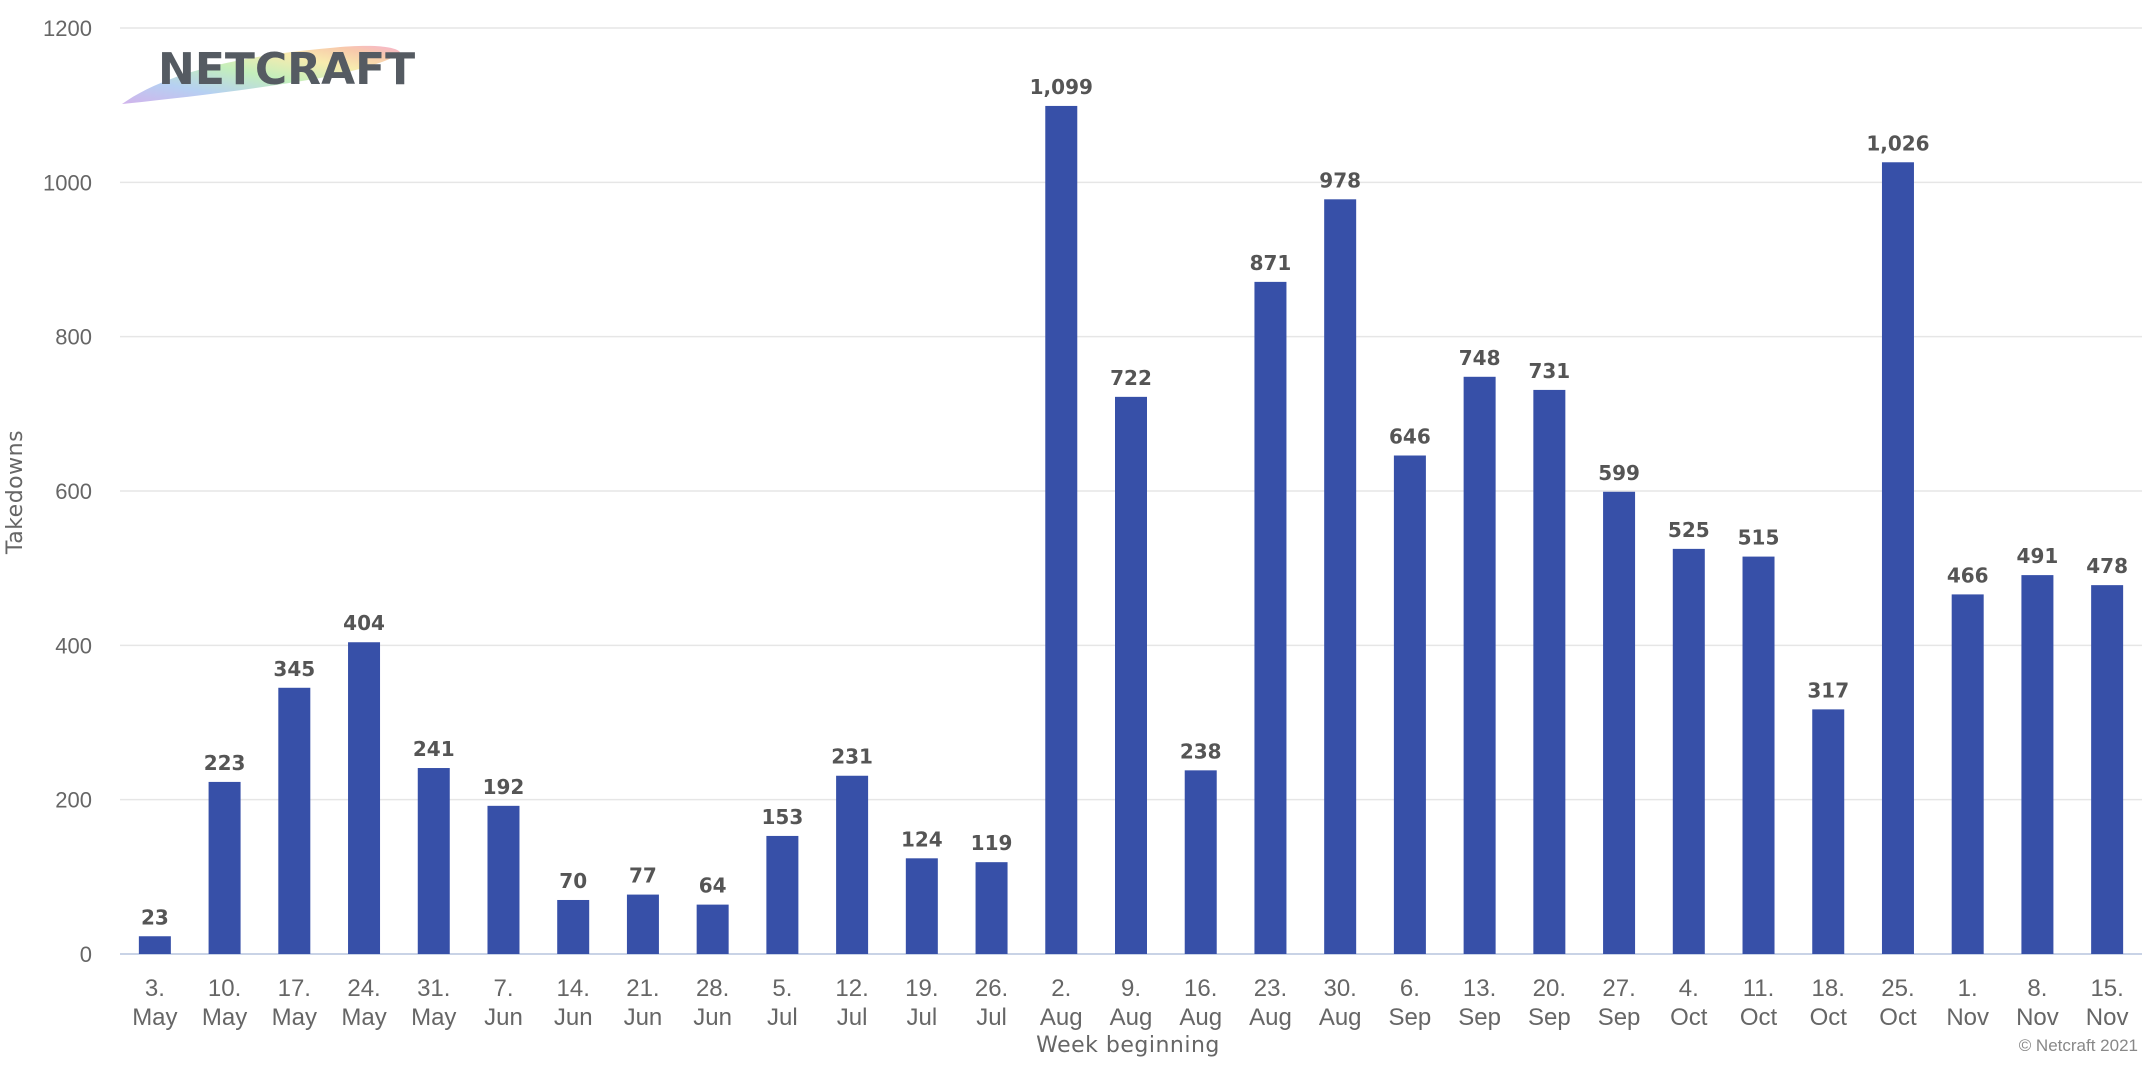  Describe the element at coordinates (782, 988) in the screenshot. I see `x-tick-label-day: 5.` at that location.